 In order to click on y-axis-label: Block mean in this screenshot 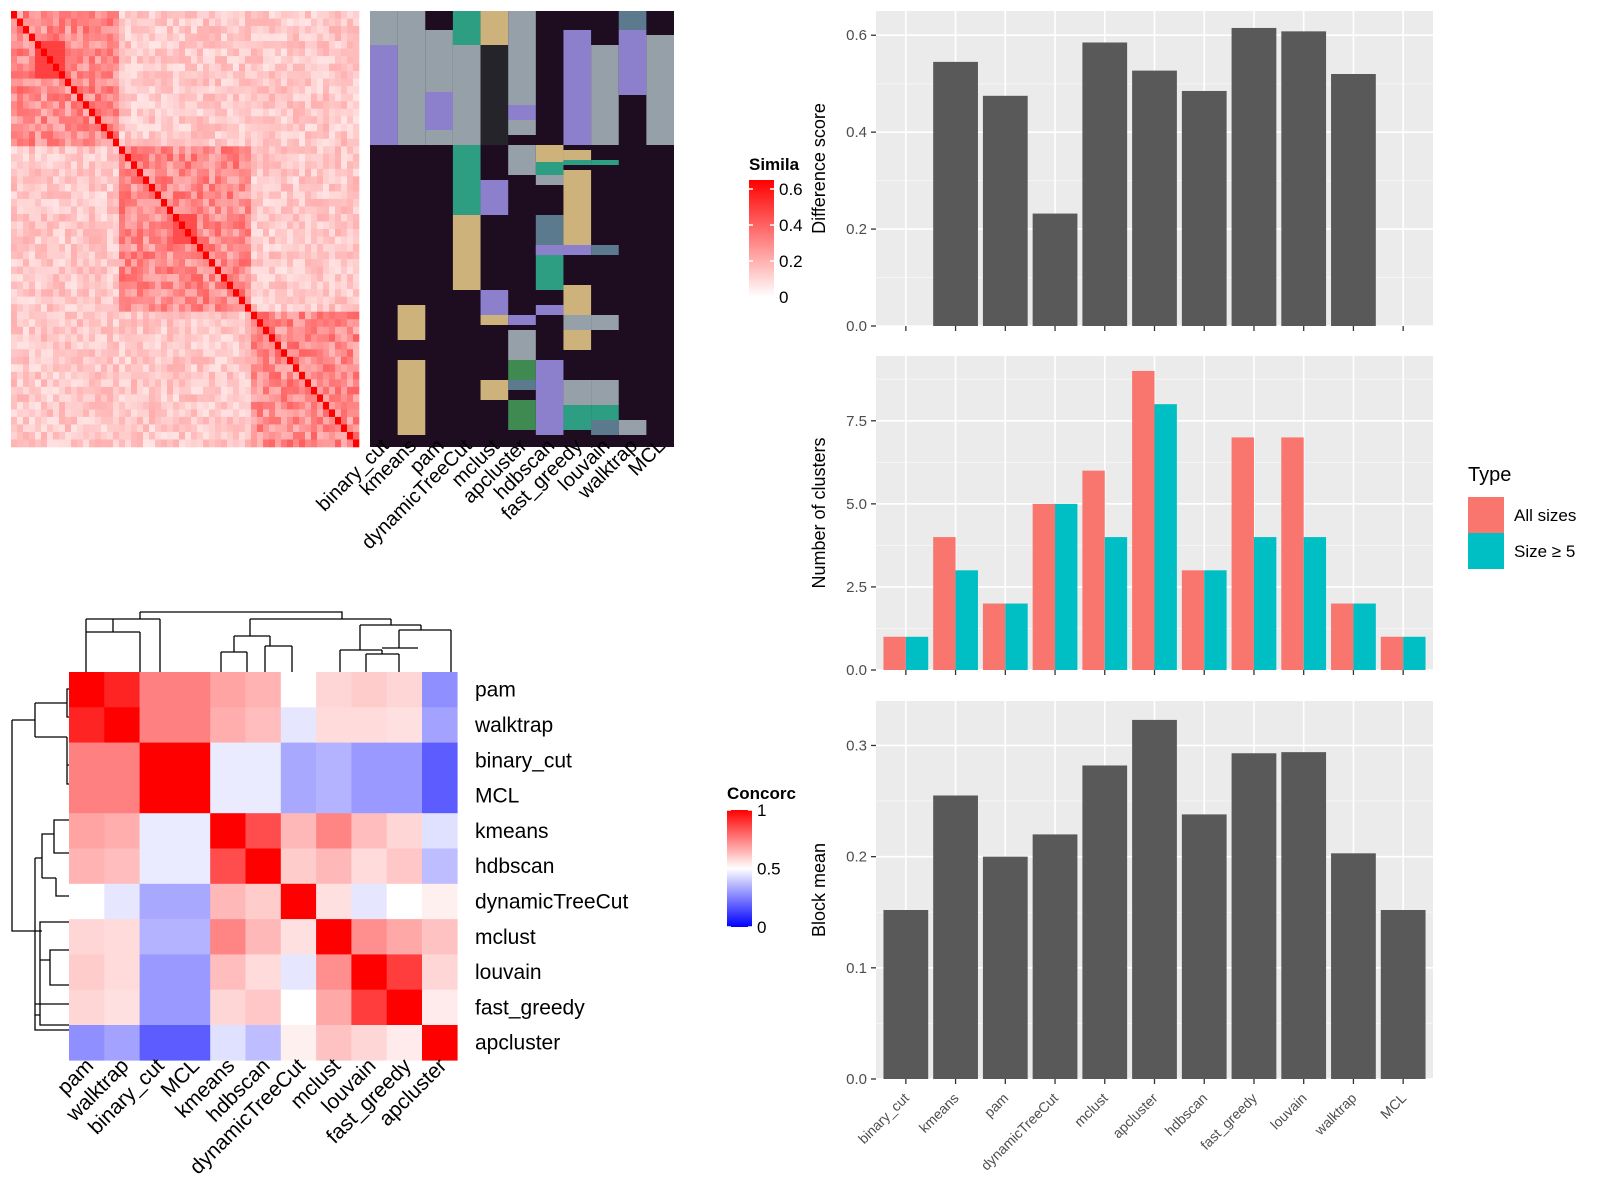, I will do `click(819, 890)`.